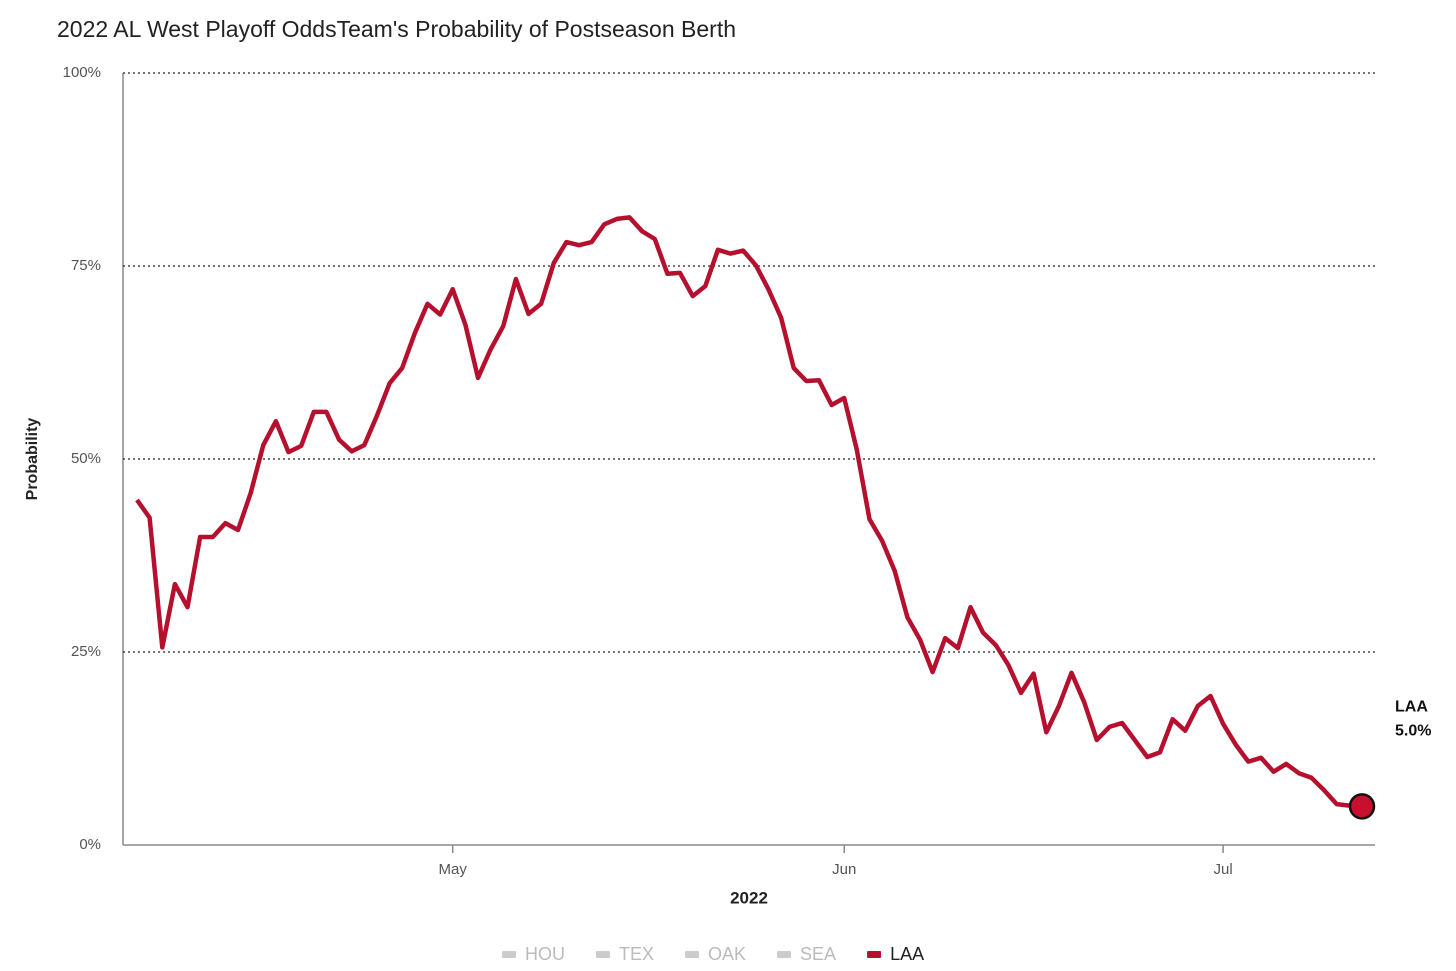 This screenshot has height=971, width=1456. What do you see at coordinates (453, 869) in the screenshot?
I see `x-tick-label: May` at bounding box center [453, 869].